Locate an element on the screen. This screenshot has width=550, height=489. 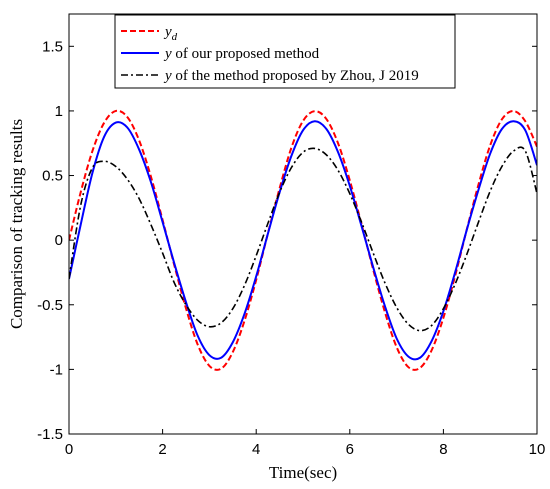
y-tick-label: -0.5 is located at coordinates (50, 305).